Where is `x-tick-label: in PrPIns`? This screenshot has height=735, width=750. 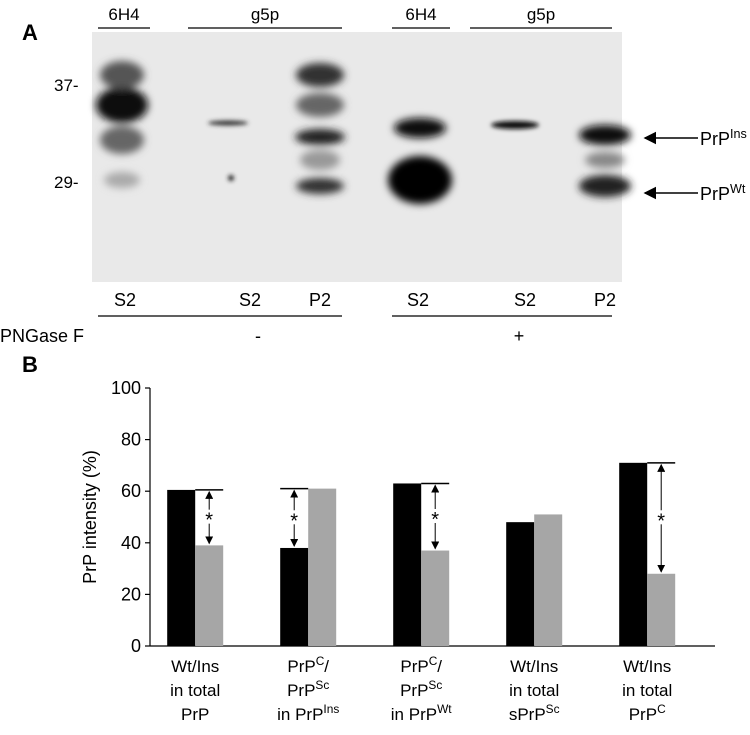 x-tick-label: in PrPIns is located at coordinates (308, 713).